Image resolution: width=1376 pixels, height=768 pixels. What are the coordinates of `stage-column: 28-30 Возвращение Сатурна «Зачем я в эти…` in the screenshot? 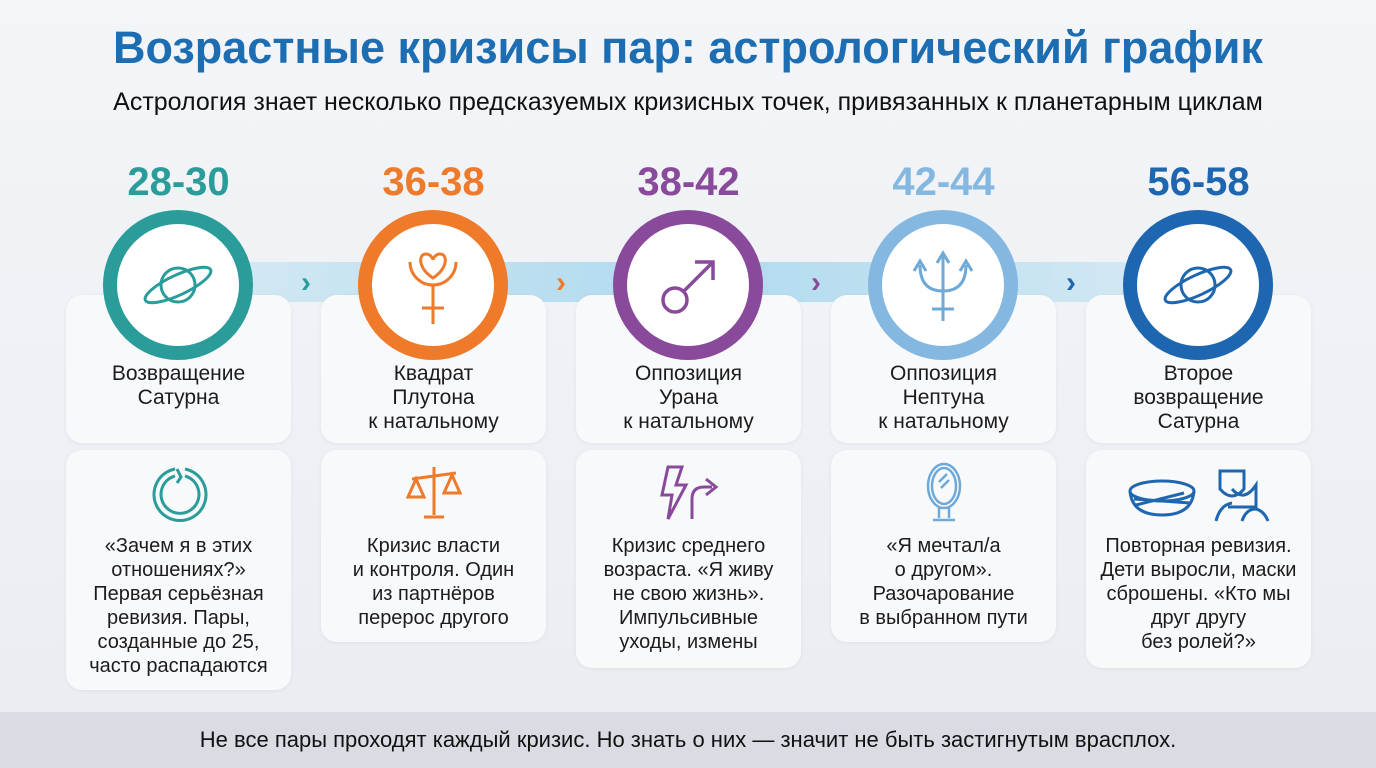 It's located at (178, 350).